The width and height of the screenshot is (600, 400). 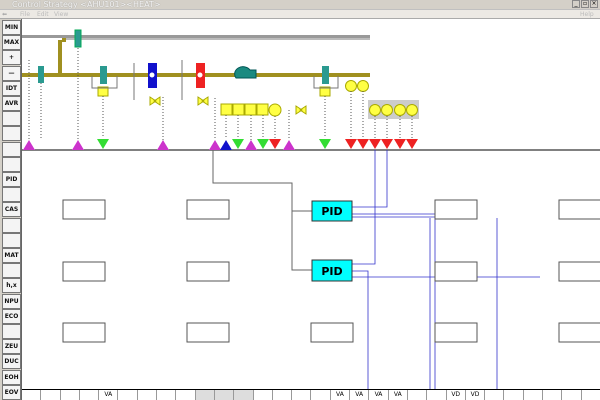 I want to click on palette-button-npu: NPU, so click(x=11, y=301).